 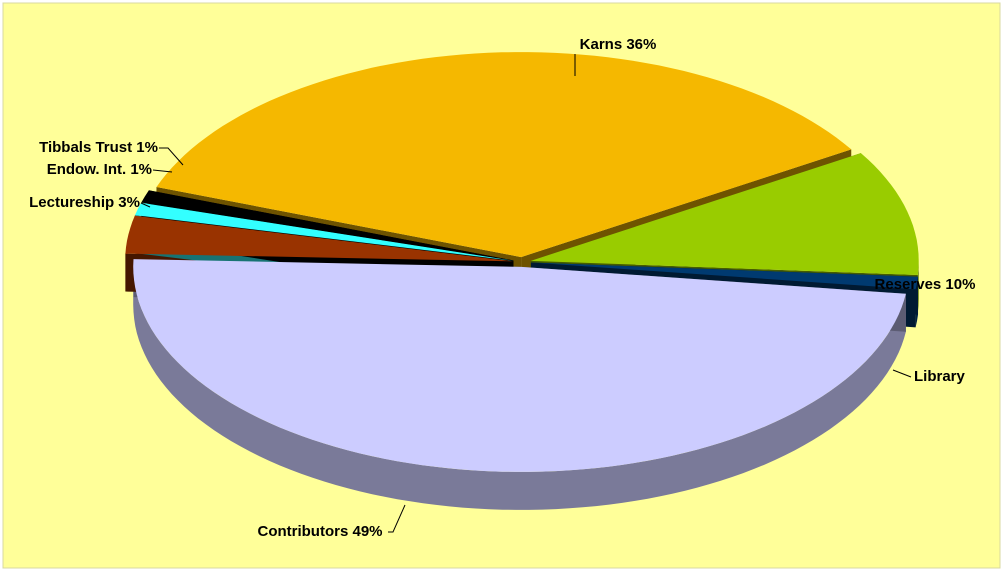 What do you see at coordinates (98, 147) in the screenshot?
I see `slice-label: Tibbals Trust 1%` at bounding box center [98, 147].